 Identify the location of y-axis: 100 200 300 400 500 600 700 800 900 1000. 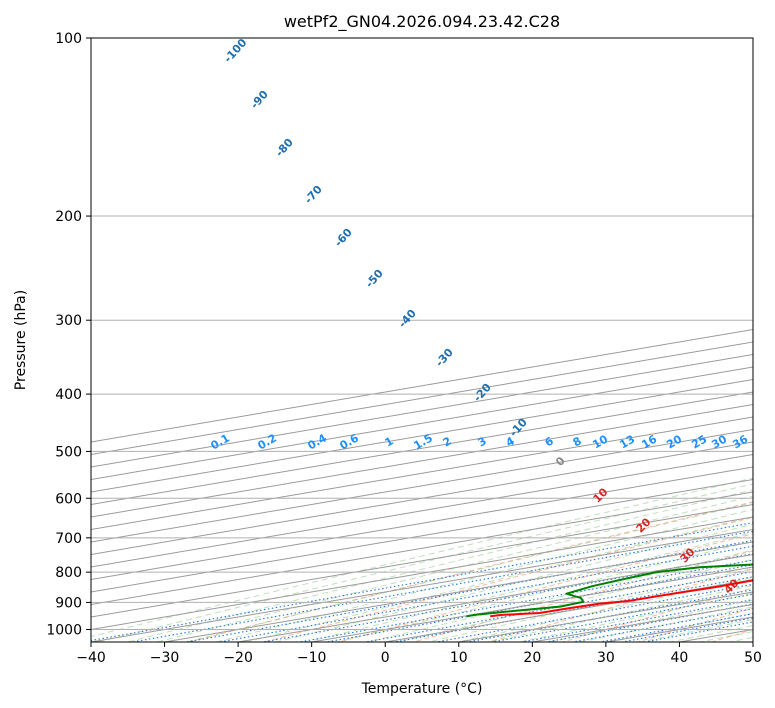
(68, 334).